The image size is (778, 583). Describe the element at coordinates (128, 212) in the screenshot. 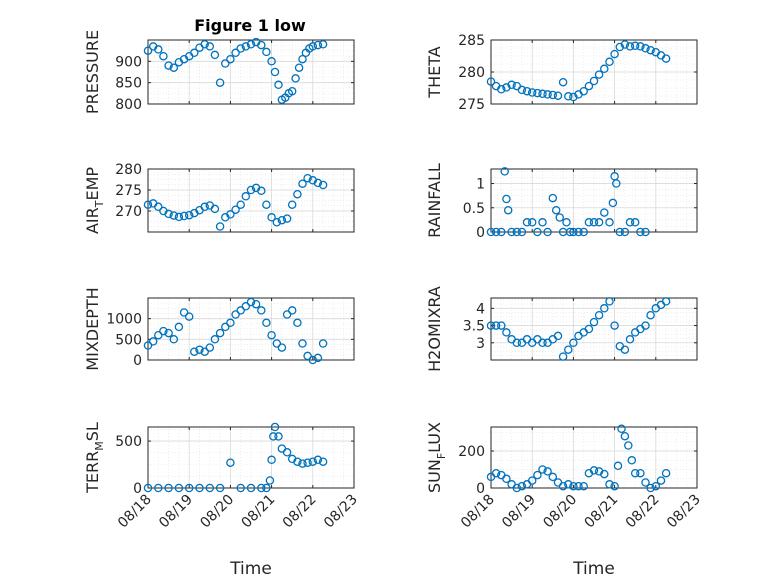

I see `y-tick-label: 270` at that location.